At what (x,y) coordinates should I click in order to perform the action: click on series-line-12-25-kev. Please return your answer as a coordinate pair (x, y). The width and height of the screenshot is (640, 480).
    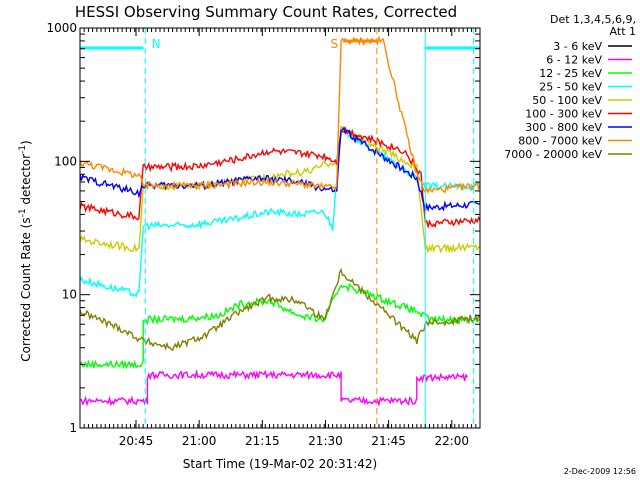
    Looking at the image, I should click on (280, 326).